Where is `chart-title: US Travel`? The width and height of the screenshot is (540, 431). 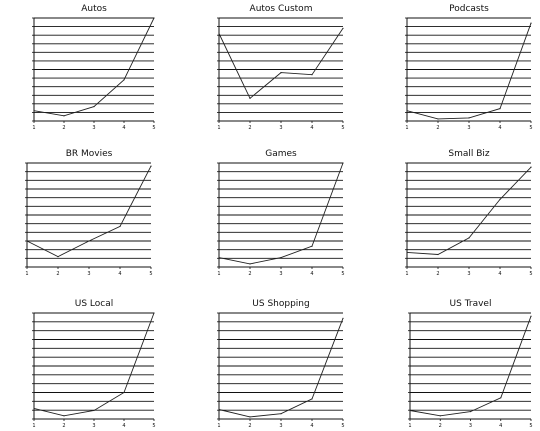
chart-title: US Travel is located at coordinates (471, 304).